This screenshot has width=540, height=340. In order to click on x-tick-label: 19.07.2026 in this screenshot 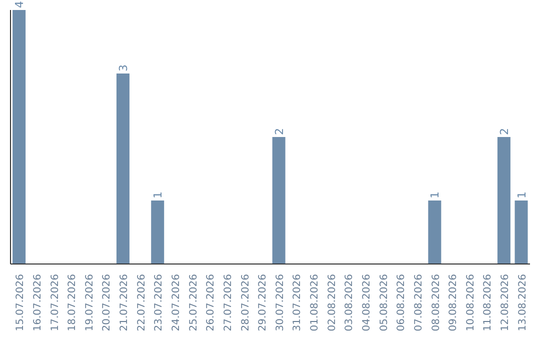, I will do `click(90, 303)`.